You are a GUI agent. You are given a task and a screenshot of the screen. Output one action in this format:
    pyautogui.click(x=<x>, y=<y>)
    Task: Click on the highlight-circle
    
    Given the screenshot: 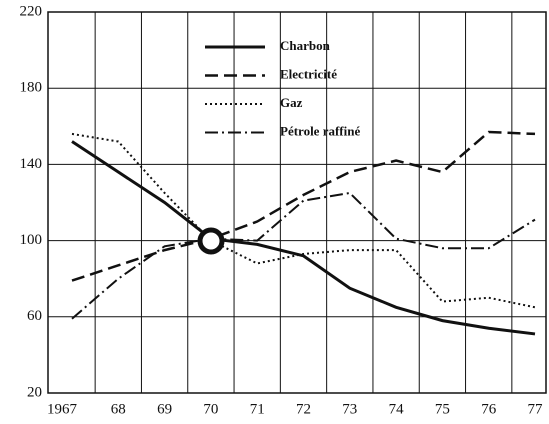 What is the action you would take?
    pyautogui.click(x=211, y=241)
    